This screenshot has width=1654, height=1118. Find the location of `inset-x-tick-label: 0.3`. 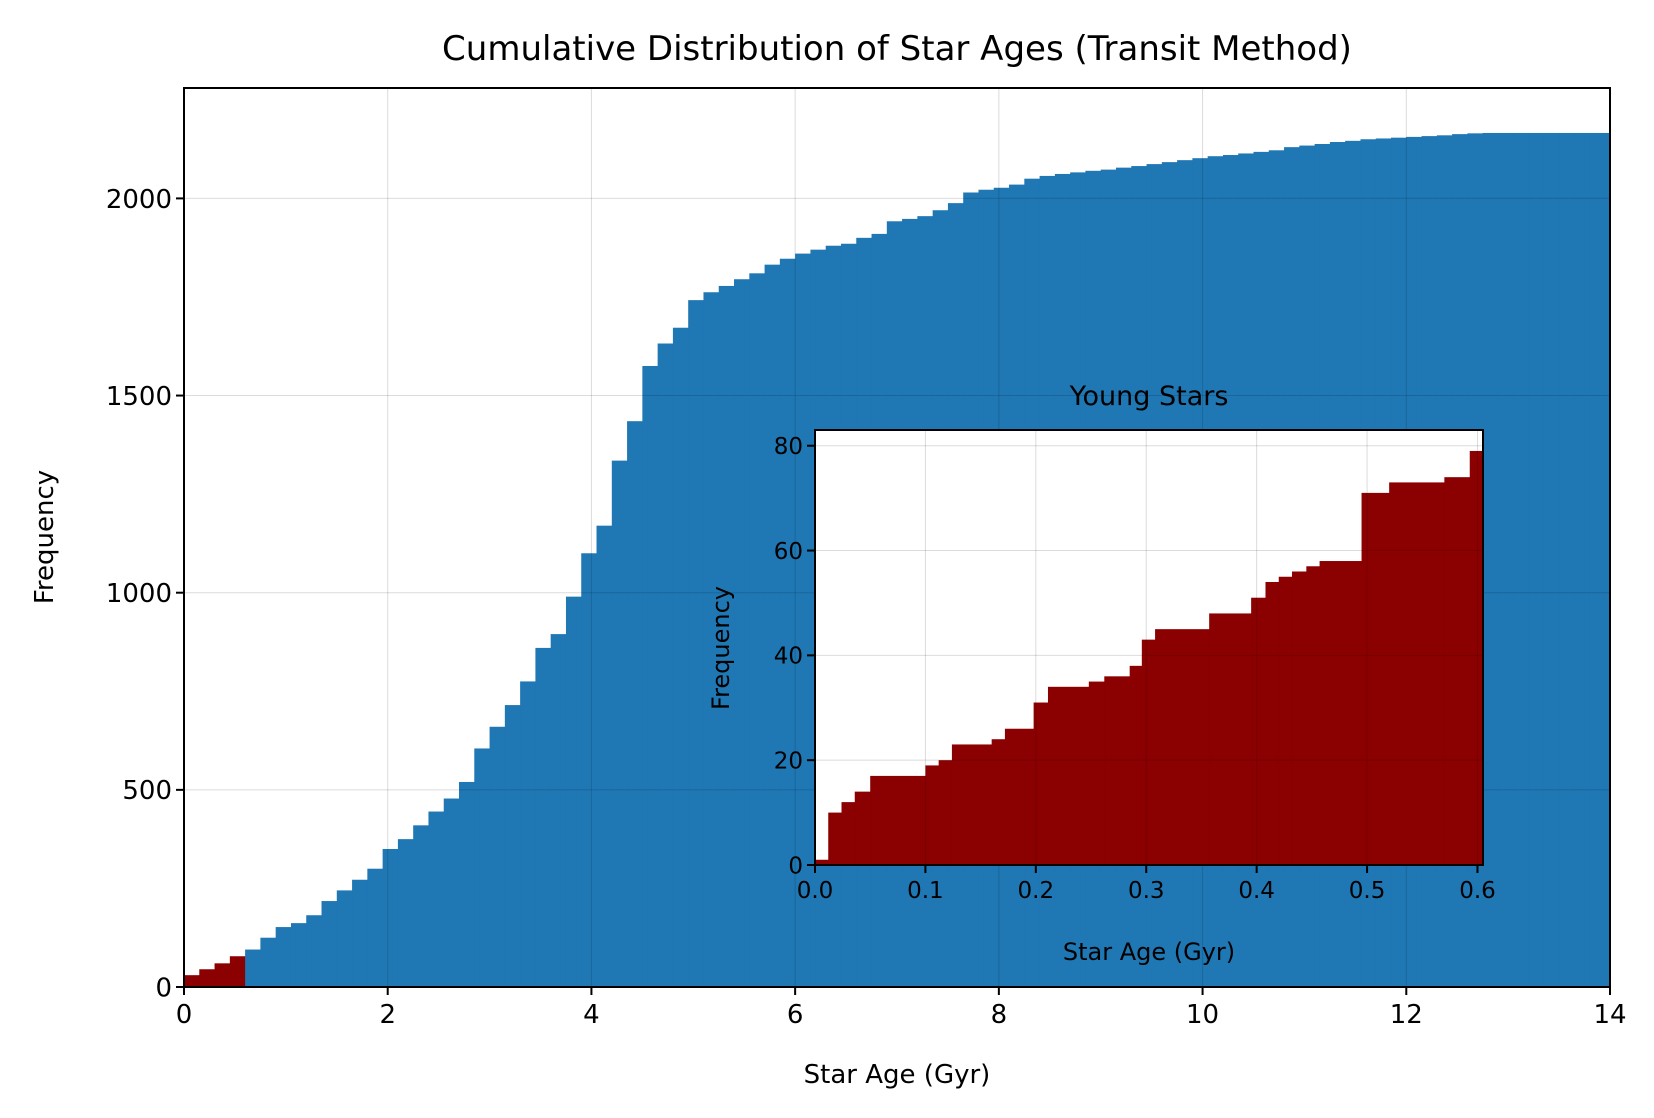

inset-x-tick-label: 0.3 is located at coordinates (1146, 891).